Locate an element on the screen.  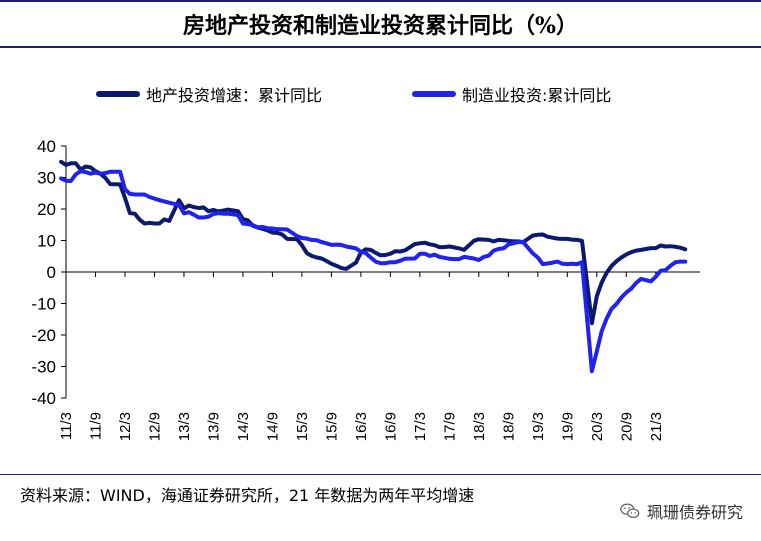
y-tick-label: -20 is located at coordinates (43, 335).